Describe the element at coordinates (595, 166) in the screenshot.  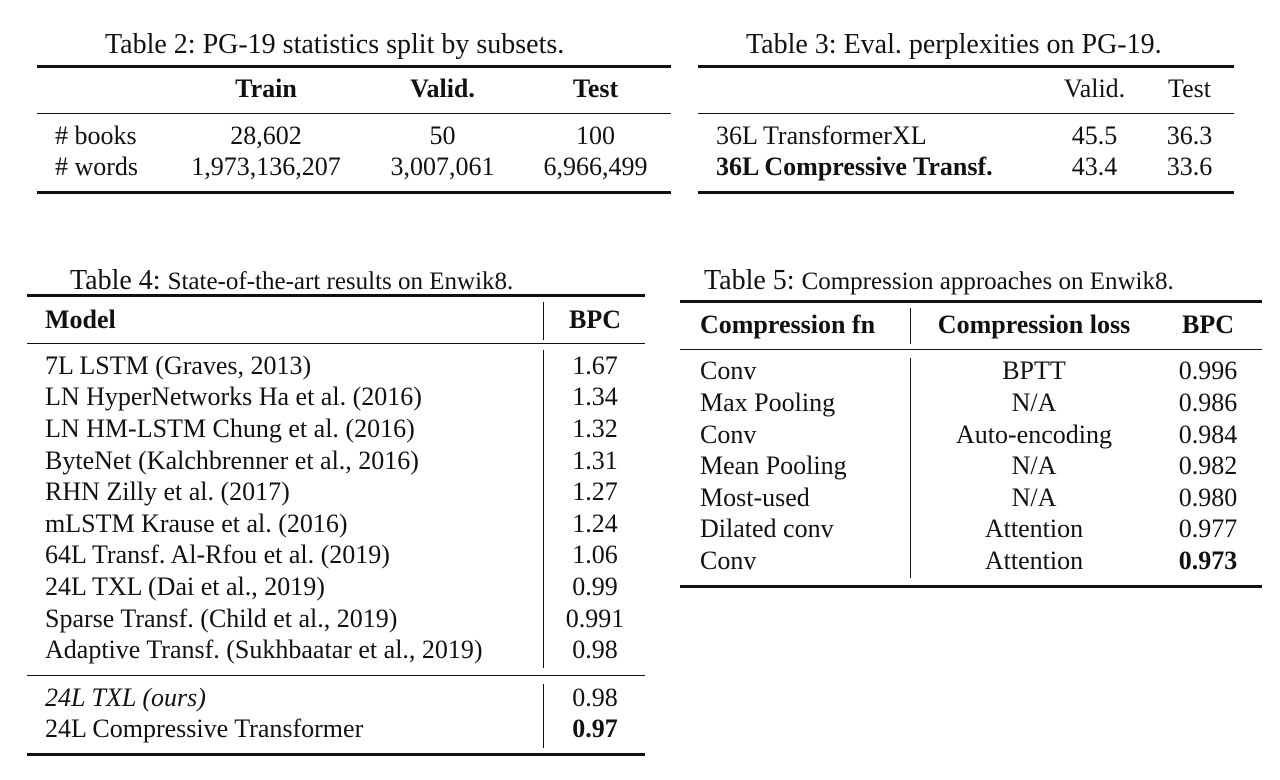
I see `table-2-row-words-test: 6,966,499` at that location.